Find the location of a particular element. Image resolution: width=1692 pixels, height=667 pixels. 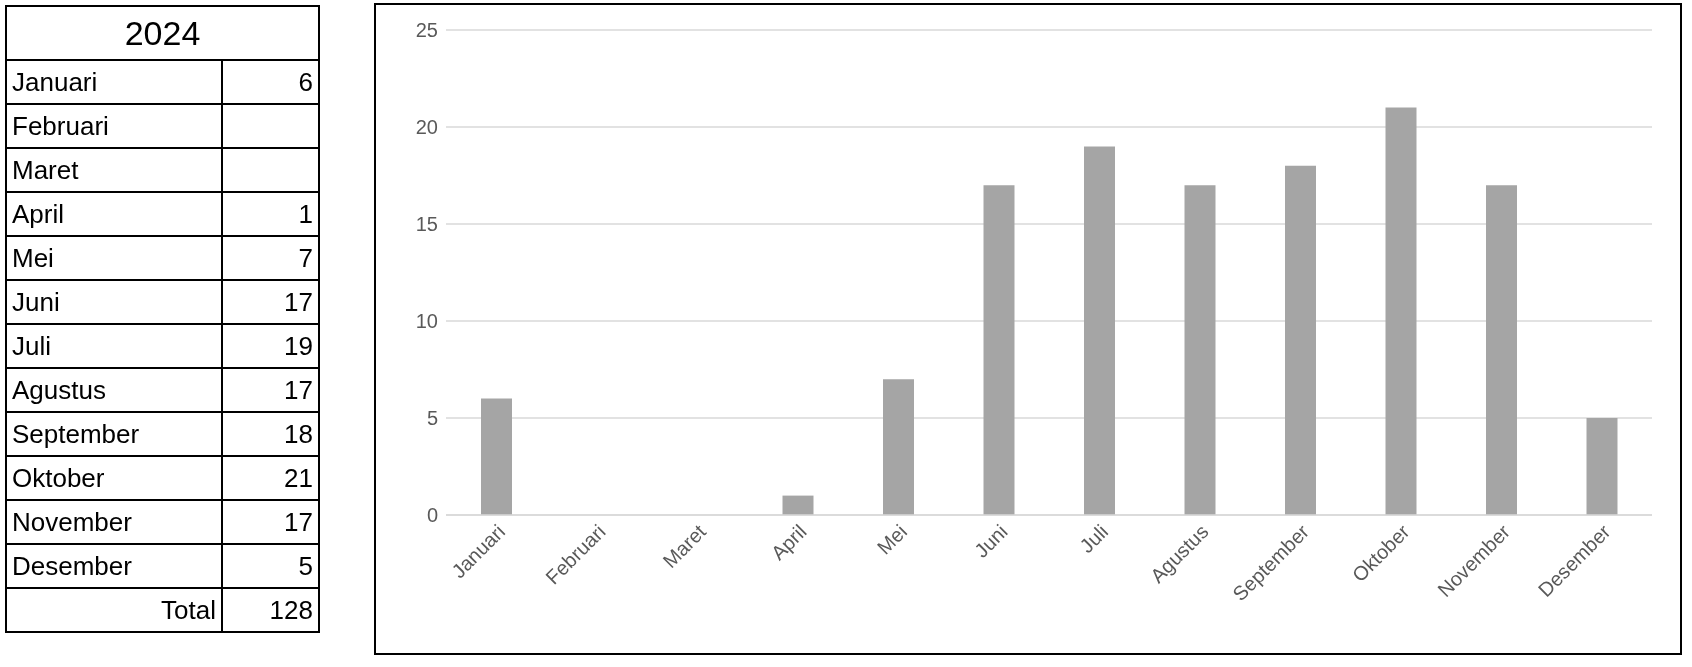

data-label: 5 is located at coordinates (270, 566).